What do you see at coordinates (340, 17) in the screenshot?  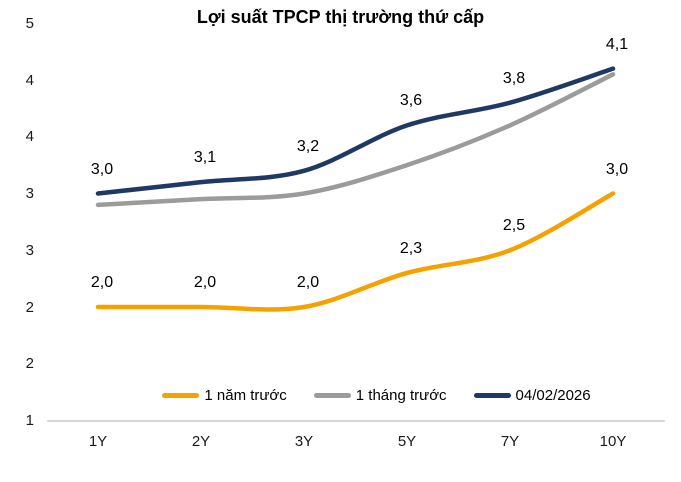 I see `chart-title: Lợi suất TPCP thị trường thứ cấp` at bounding box center [340, 17].